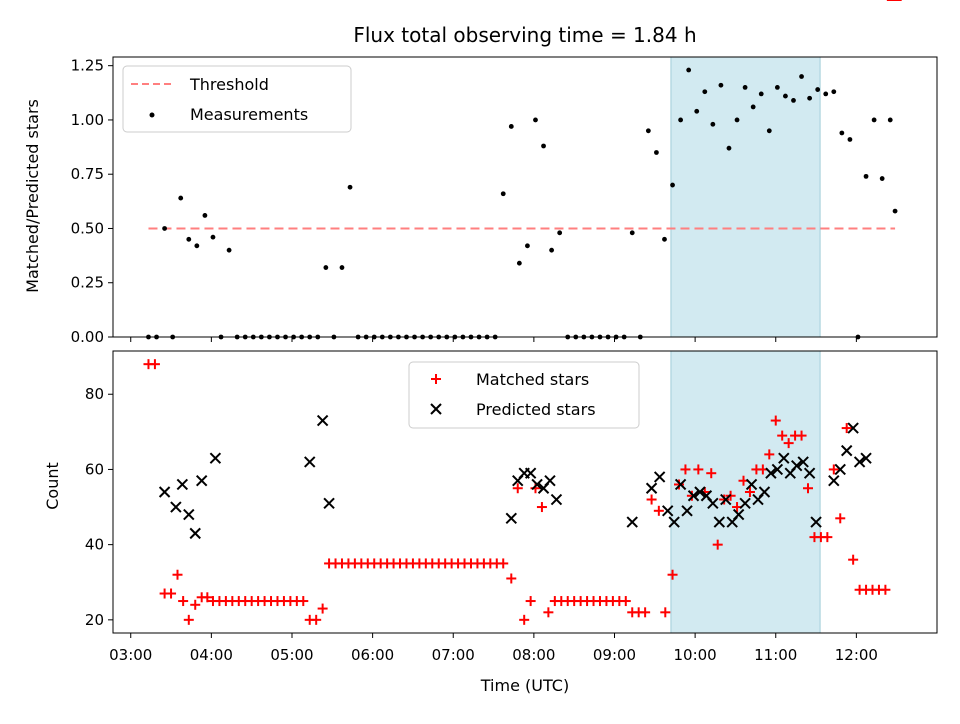  What do you see at coordinates (775, 655) in the screenshot?
I see `bottom-xtick-label: 11:00` at bounding box center [775, 655].